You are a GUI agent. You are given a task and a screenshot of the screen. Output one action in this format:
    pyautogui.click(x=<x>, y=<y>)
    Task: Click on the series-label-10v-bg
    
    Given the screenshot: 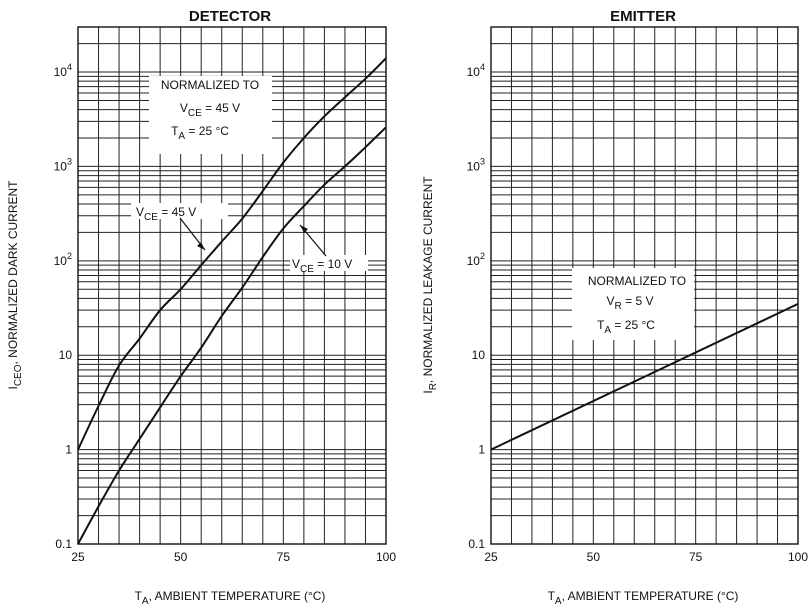 What is the action you would take?
    pyautogui.click(x=329, y=263)
    